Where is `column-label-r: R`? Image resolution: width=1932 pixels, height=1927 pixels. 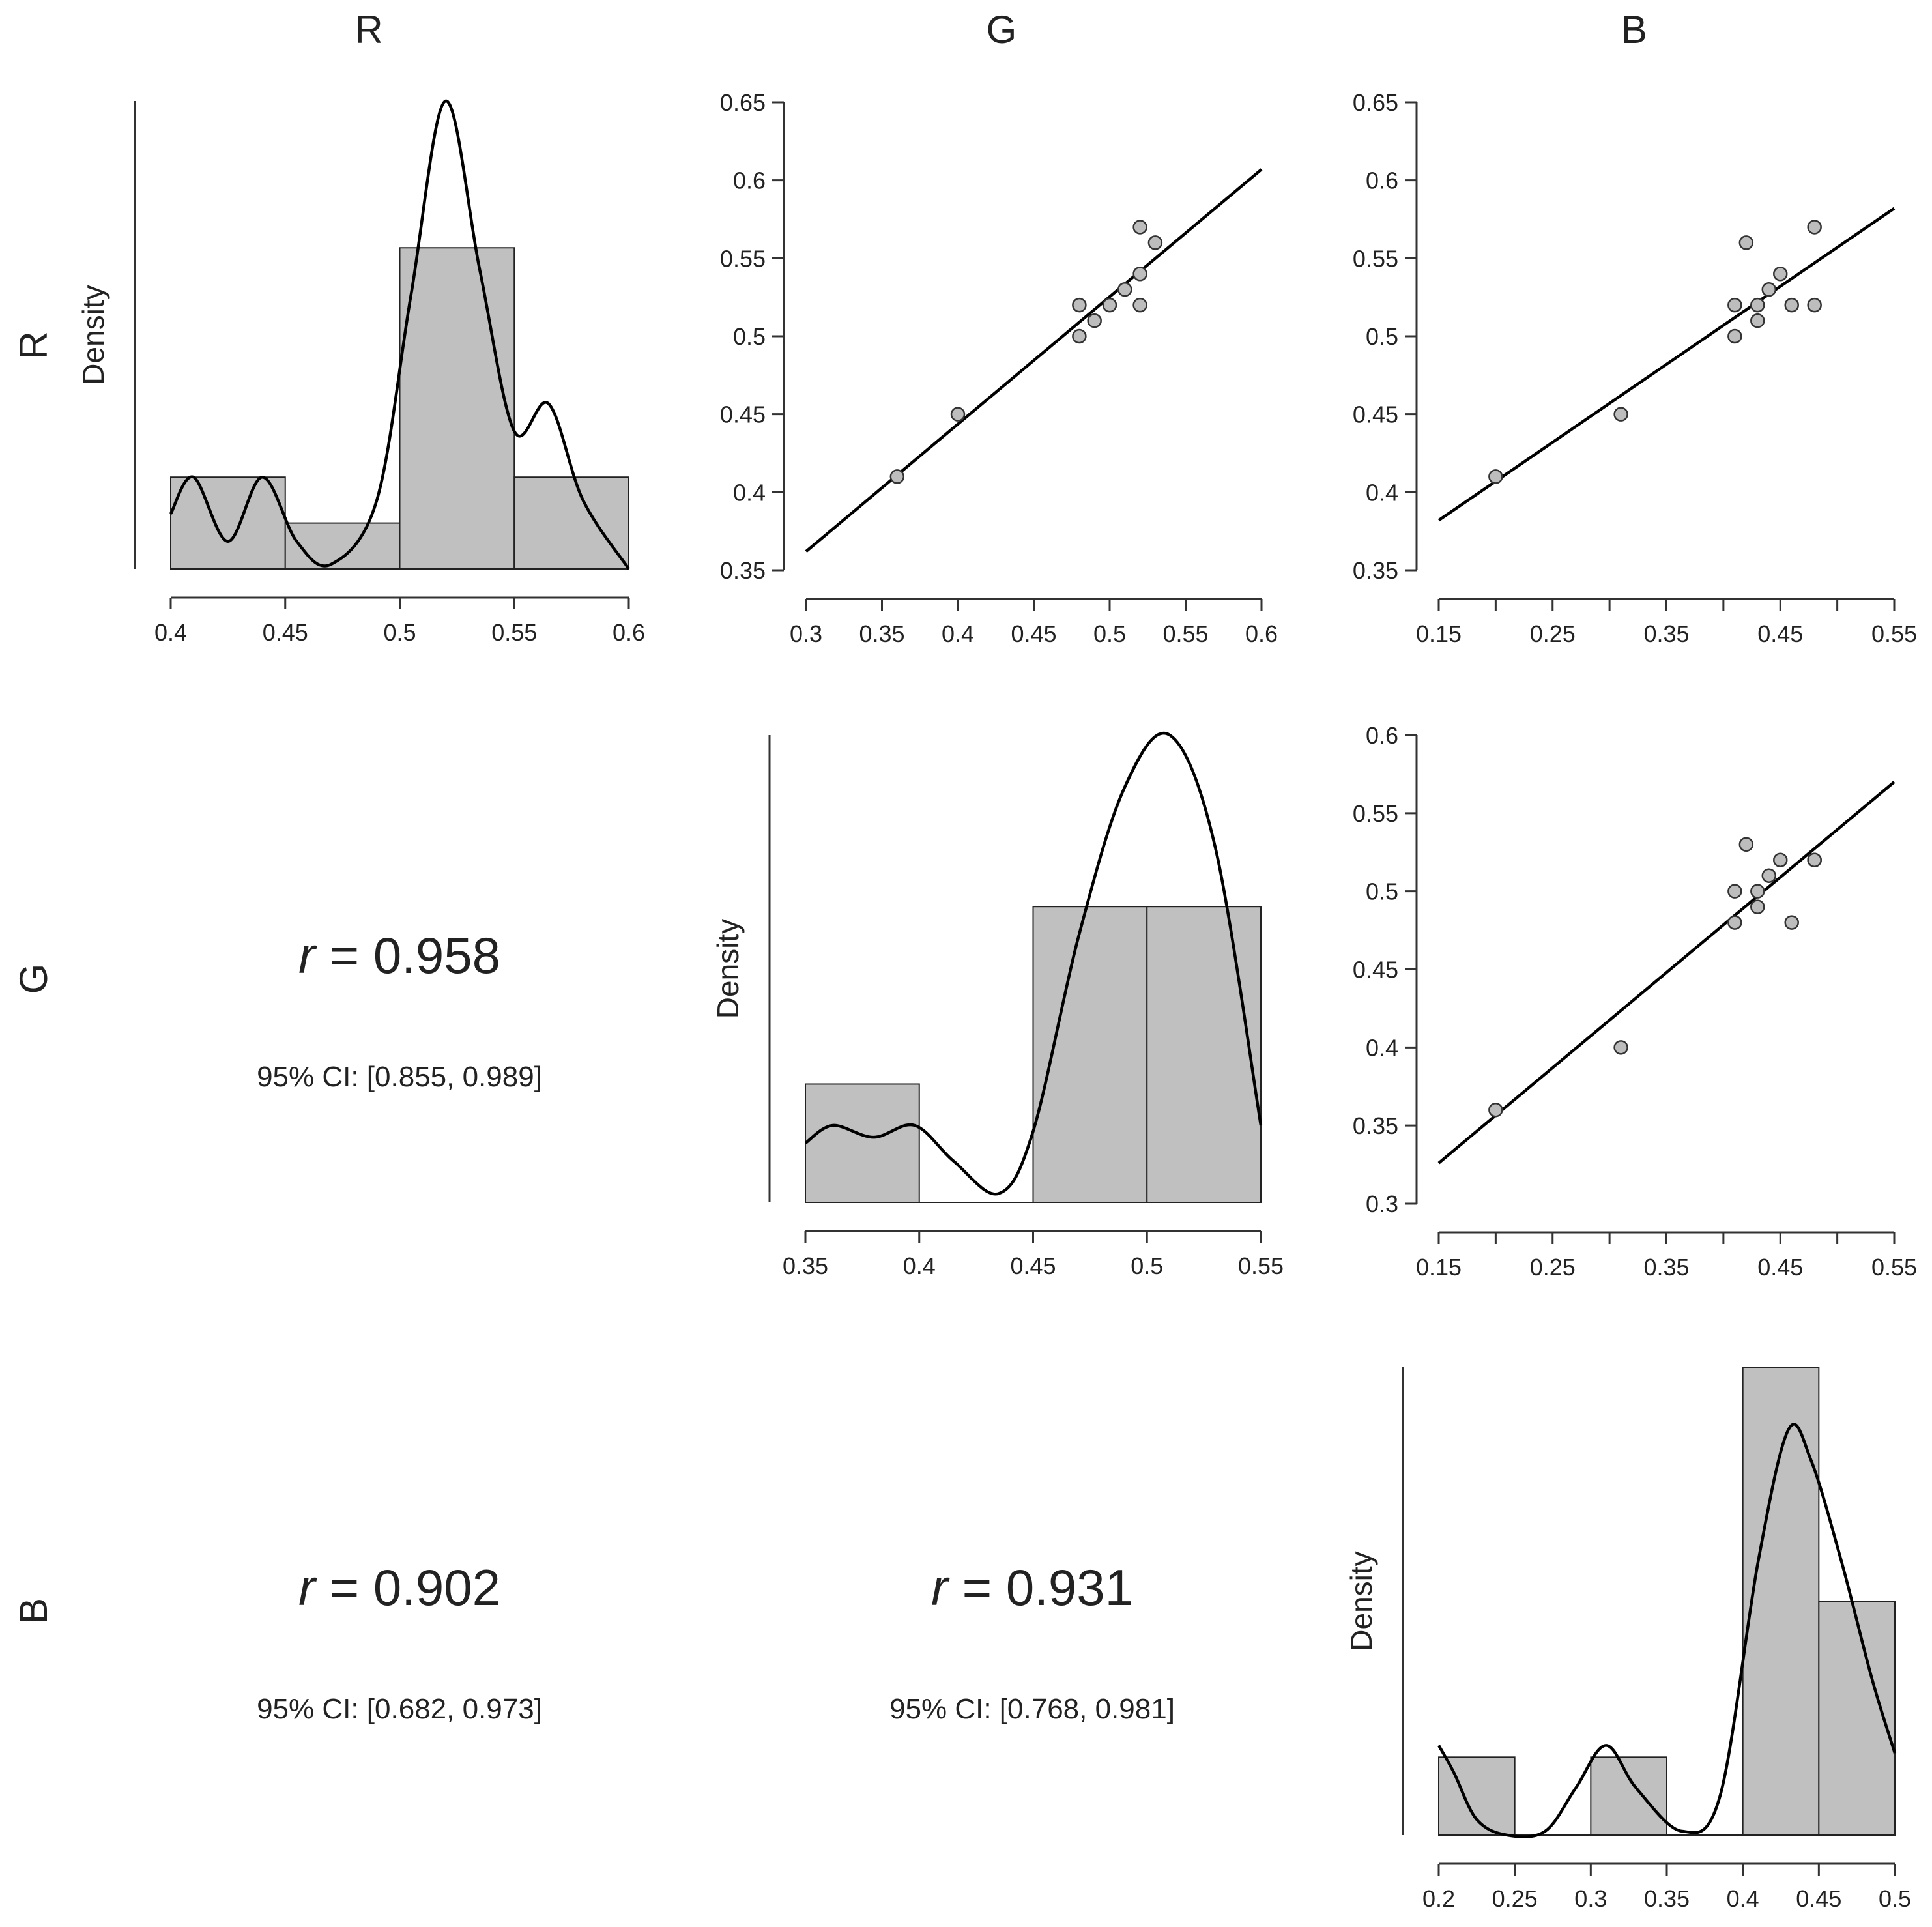
column-label-r: R is located at coordinates (368, 29).